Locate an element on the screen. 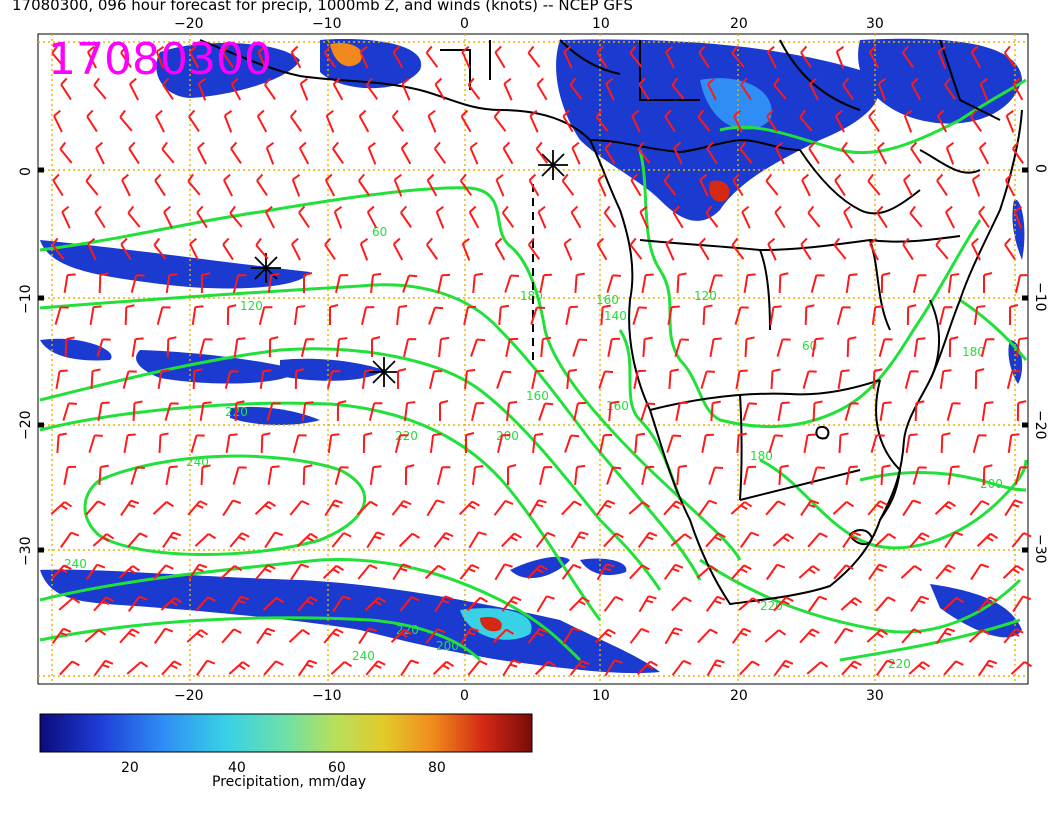 This screenshot has height=816, width=1056. contour-label: 200 is located at coordinates (447, 646).